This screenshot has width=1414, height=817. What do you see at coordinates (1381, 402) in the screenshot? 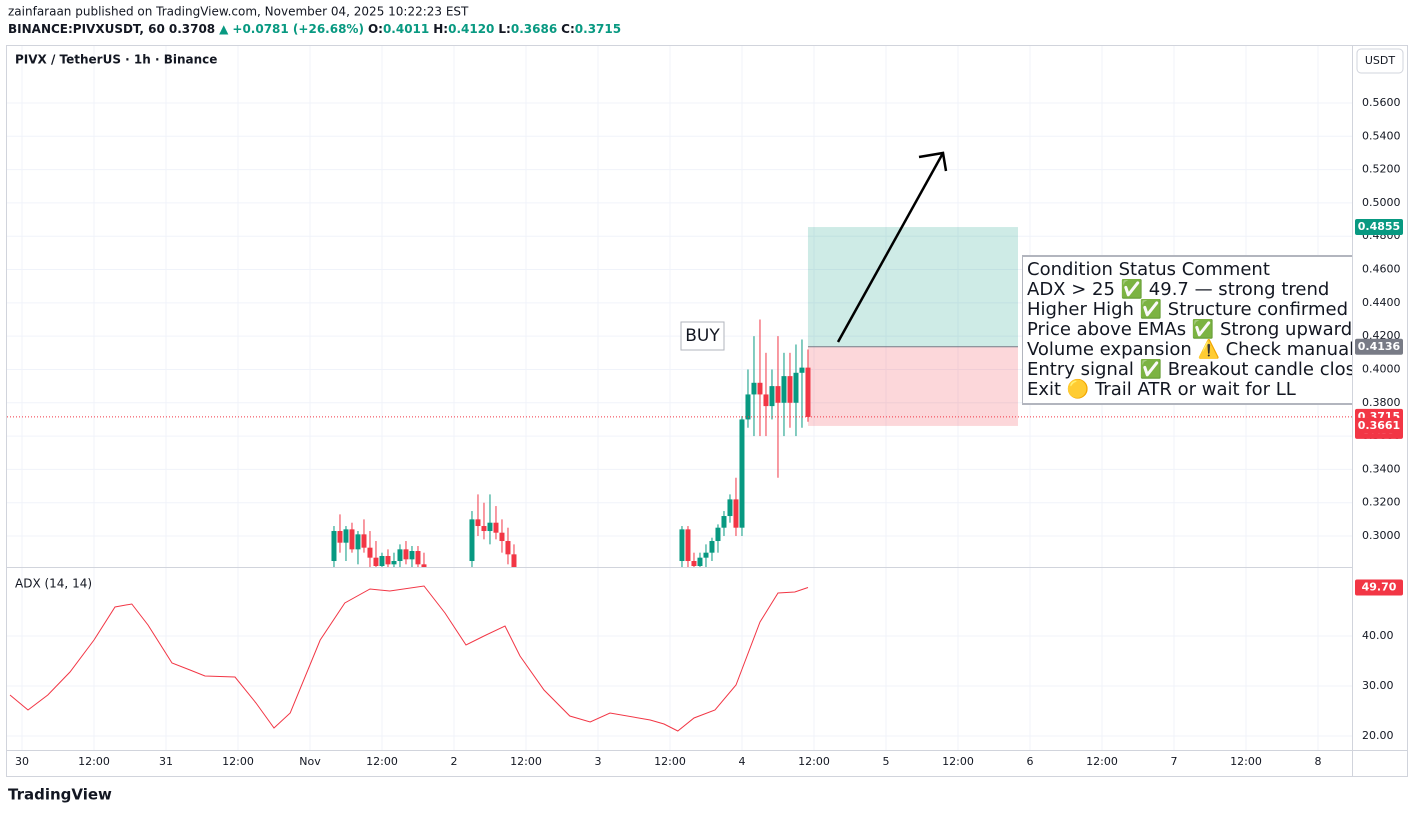
I see `y-tick-label: 0.3800` at bounding box center [1381, 402].